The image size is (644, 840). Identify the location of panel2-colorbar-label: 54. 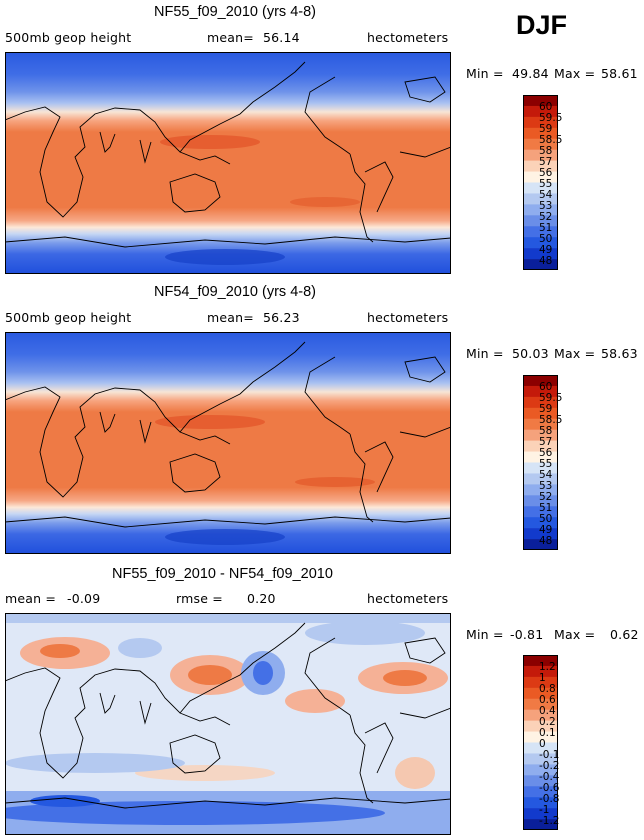
(546, 475).